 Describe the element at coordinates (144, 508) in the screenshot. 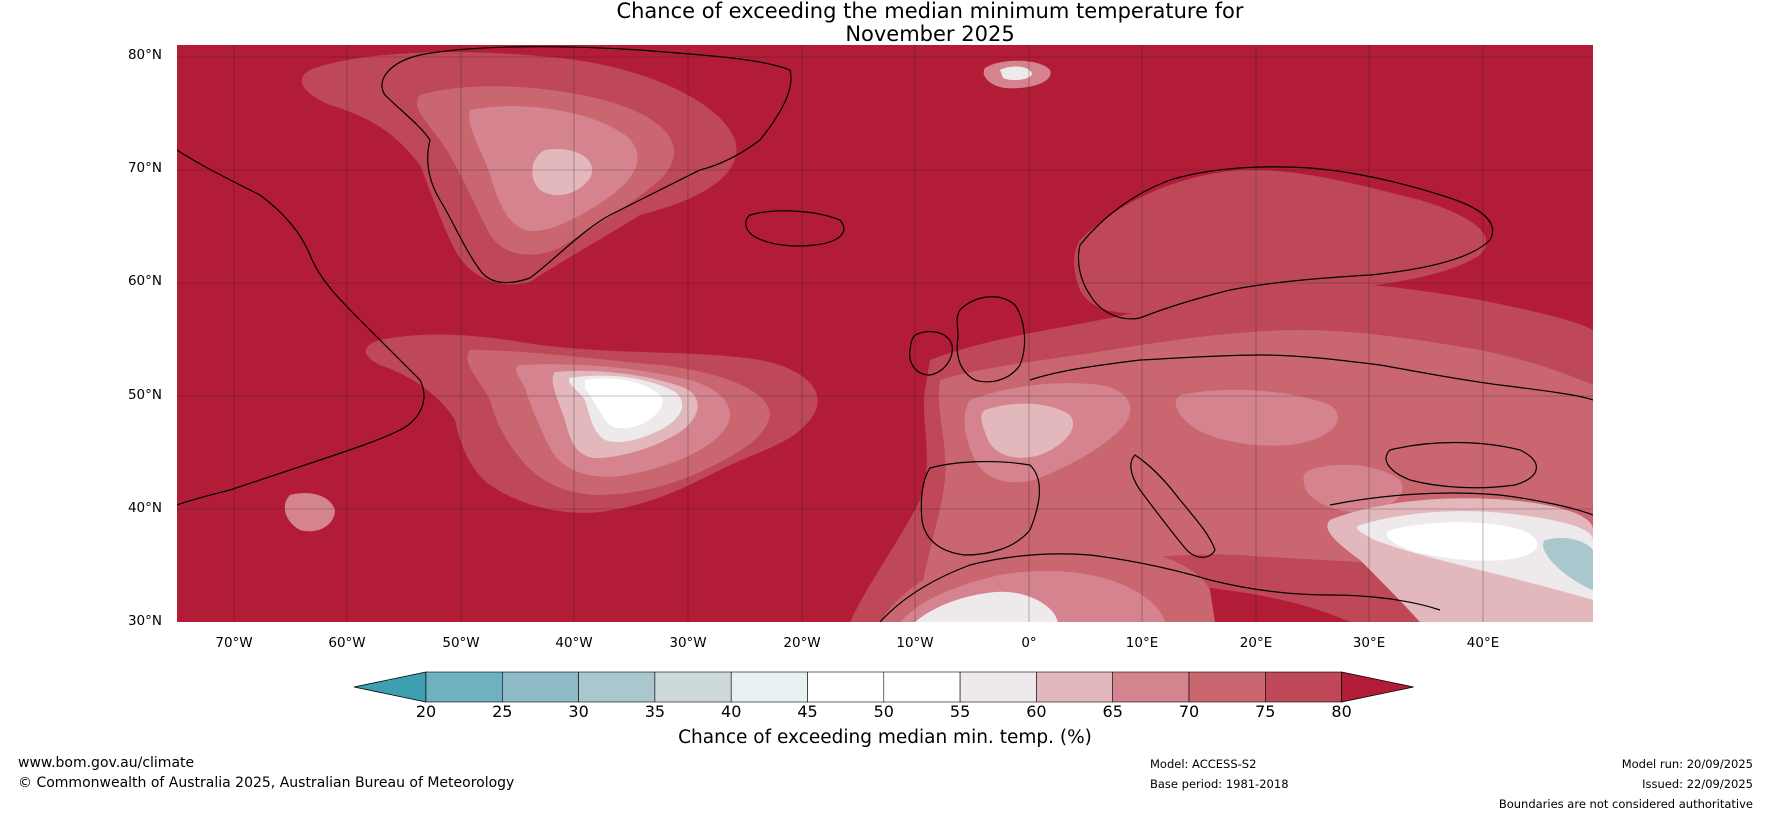

I see `lat-label-40n: 40°N` at that location.